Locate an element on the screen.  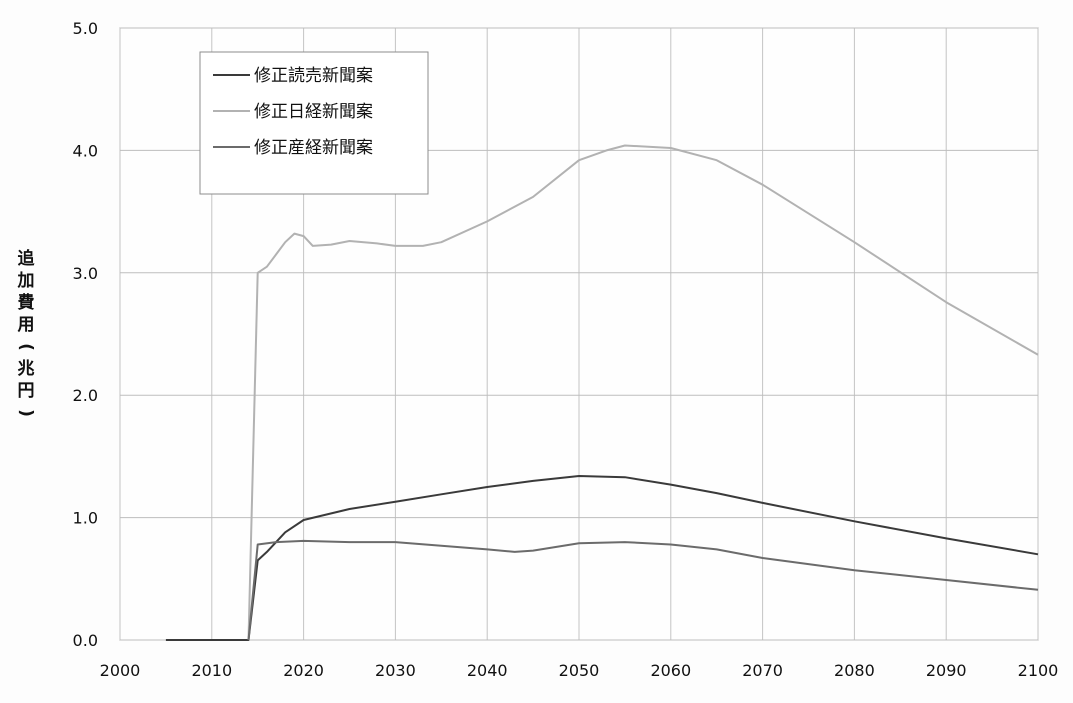
x-tick-label: 2100 is located at coordinates (1038, 670).